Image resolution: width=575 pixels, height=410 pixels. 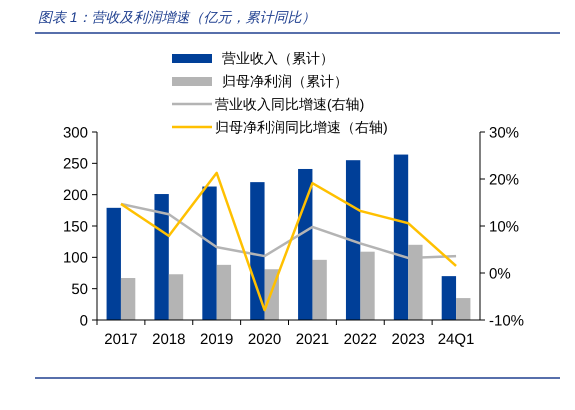 What do you see at coordinates (278, 58) in the screenshot?
I see `legend-label: 营业收入（累计）` at bounding box center [278, 58].